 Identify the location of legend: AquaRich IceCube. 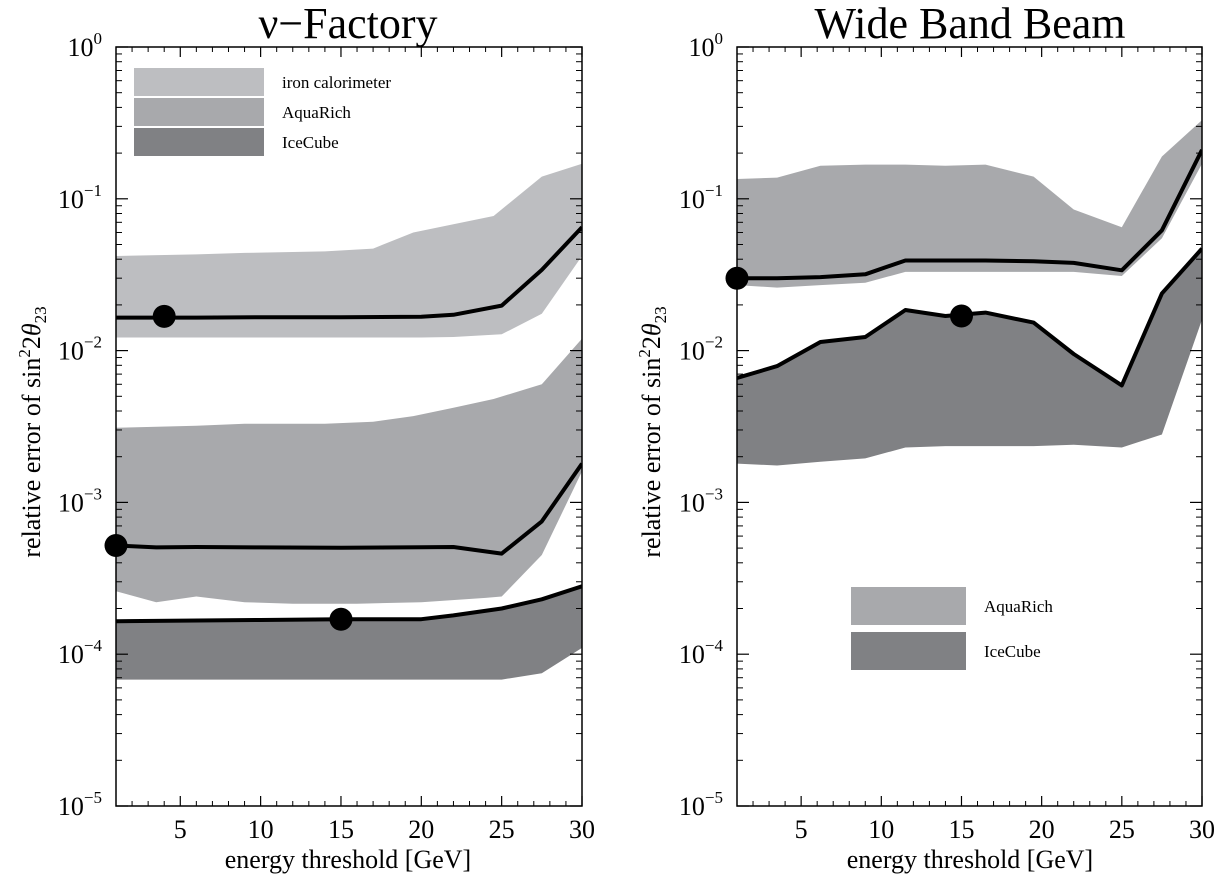
(952, 628).